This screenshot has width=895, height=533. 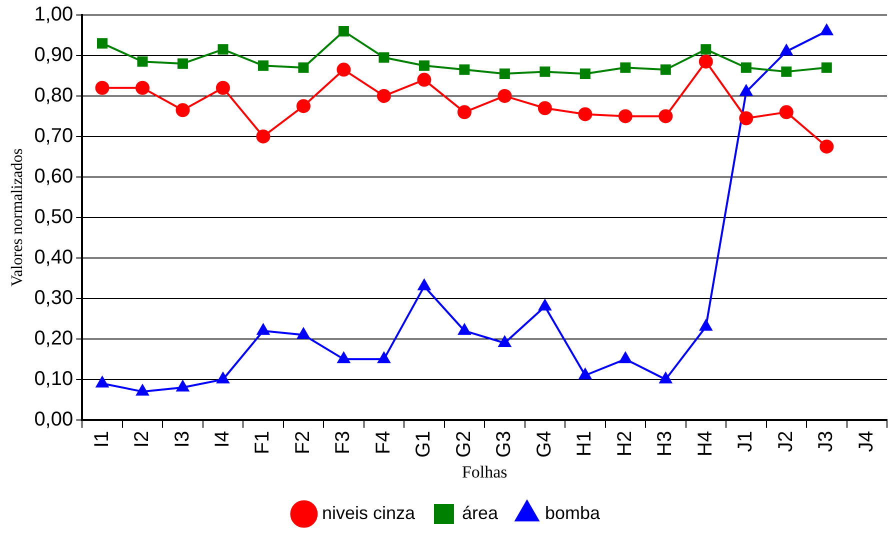 What do you see at coordinates (343, 442) in the screenshot?
I see `x-tick-label: F3` at bounding box center [343, 442].